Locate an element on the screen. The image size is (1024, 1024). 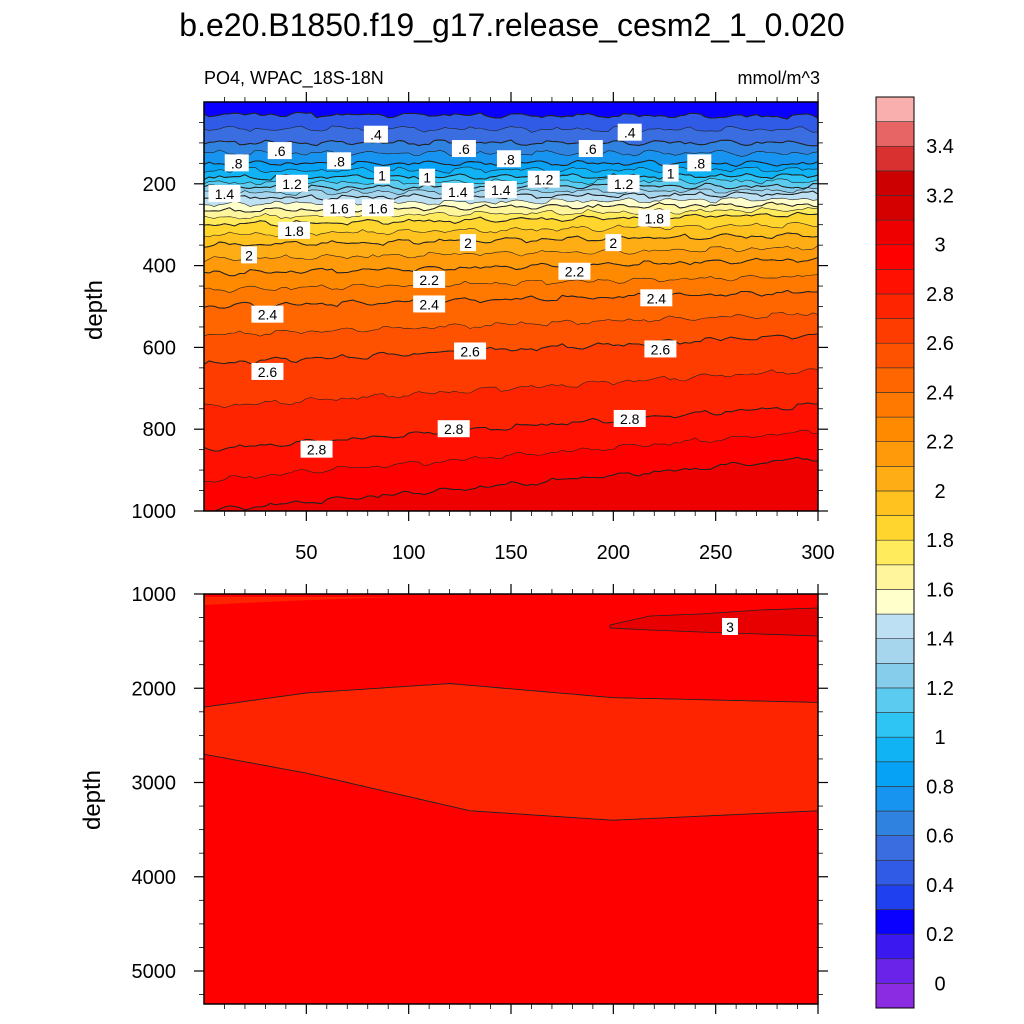
y-tick-label: 4000 is located at coordinates (154, 878).